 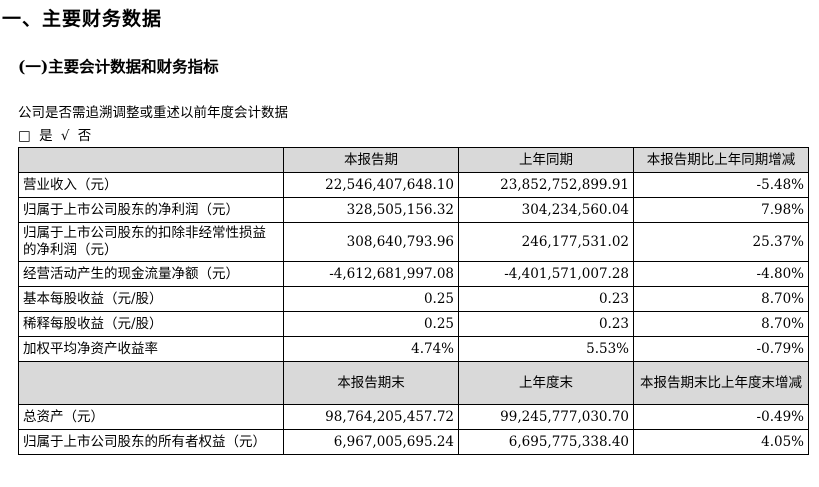 What do you see at coordinates (82, 19) in the screenshot?
I see `section-title: 一、主要财务数据` at bounding box center [82, 19].